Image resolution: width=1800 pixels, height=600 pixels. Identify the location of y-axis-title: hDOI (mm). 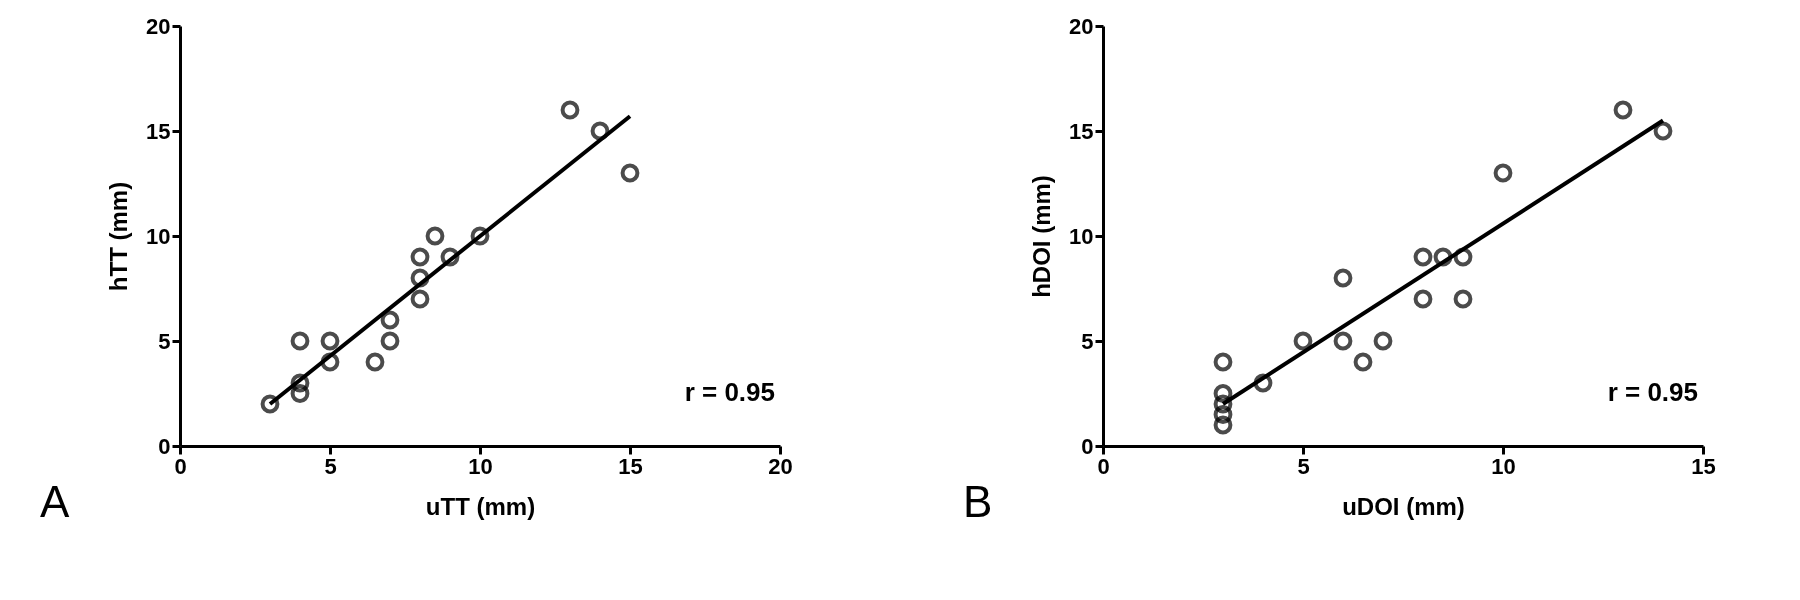
(1042, 236).